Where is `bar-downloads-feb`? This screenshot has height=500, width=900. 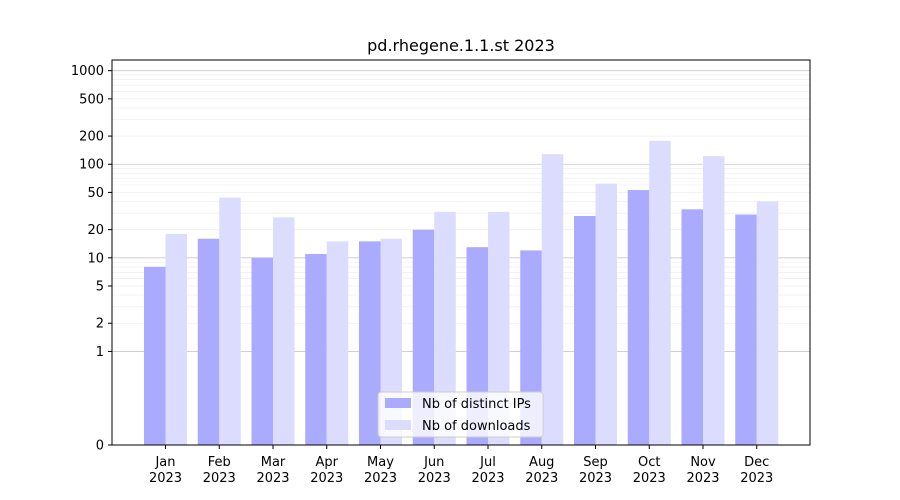 bar-downloads-feb is located at coordinates (230, 321).